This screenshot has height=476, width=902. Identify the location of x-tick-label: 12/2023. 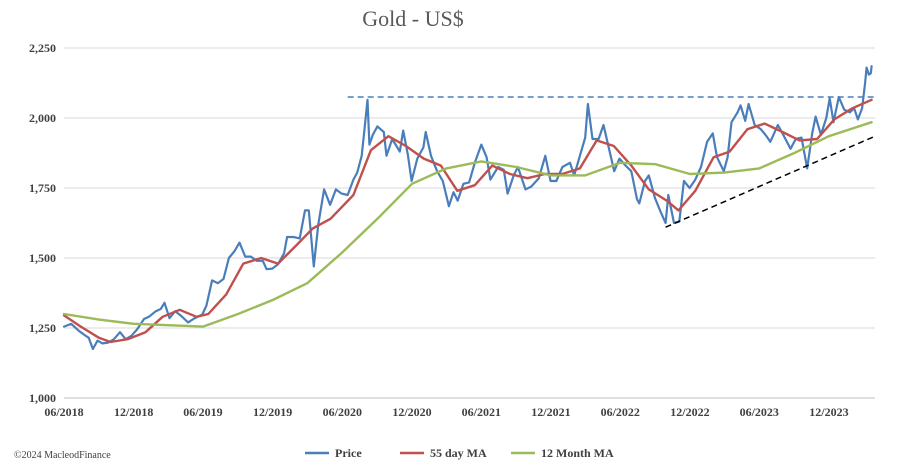
(828, 412).